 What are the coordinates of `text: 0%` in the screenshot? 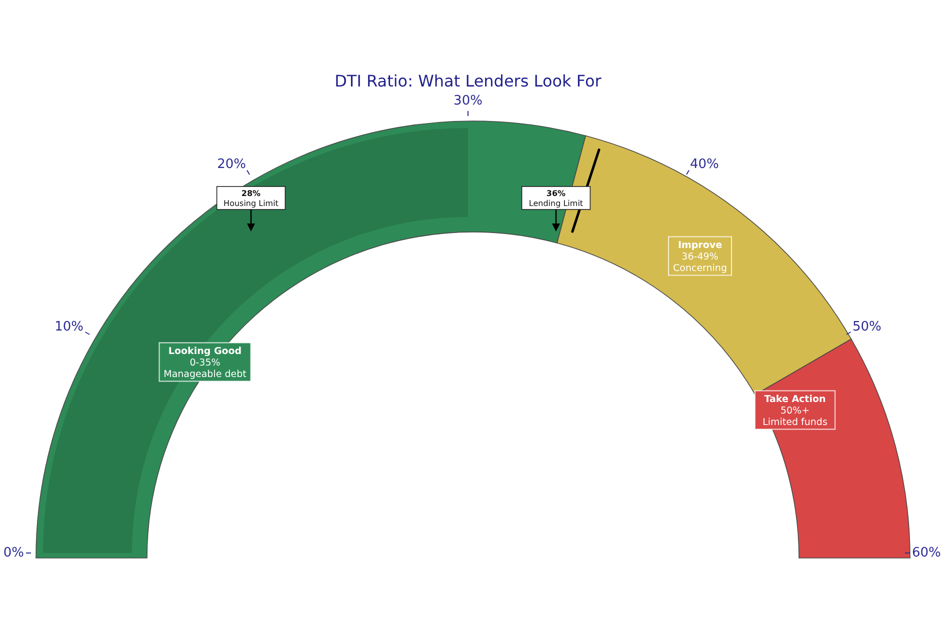 It's located at (13, 553).